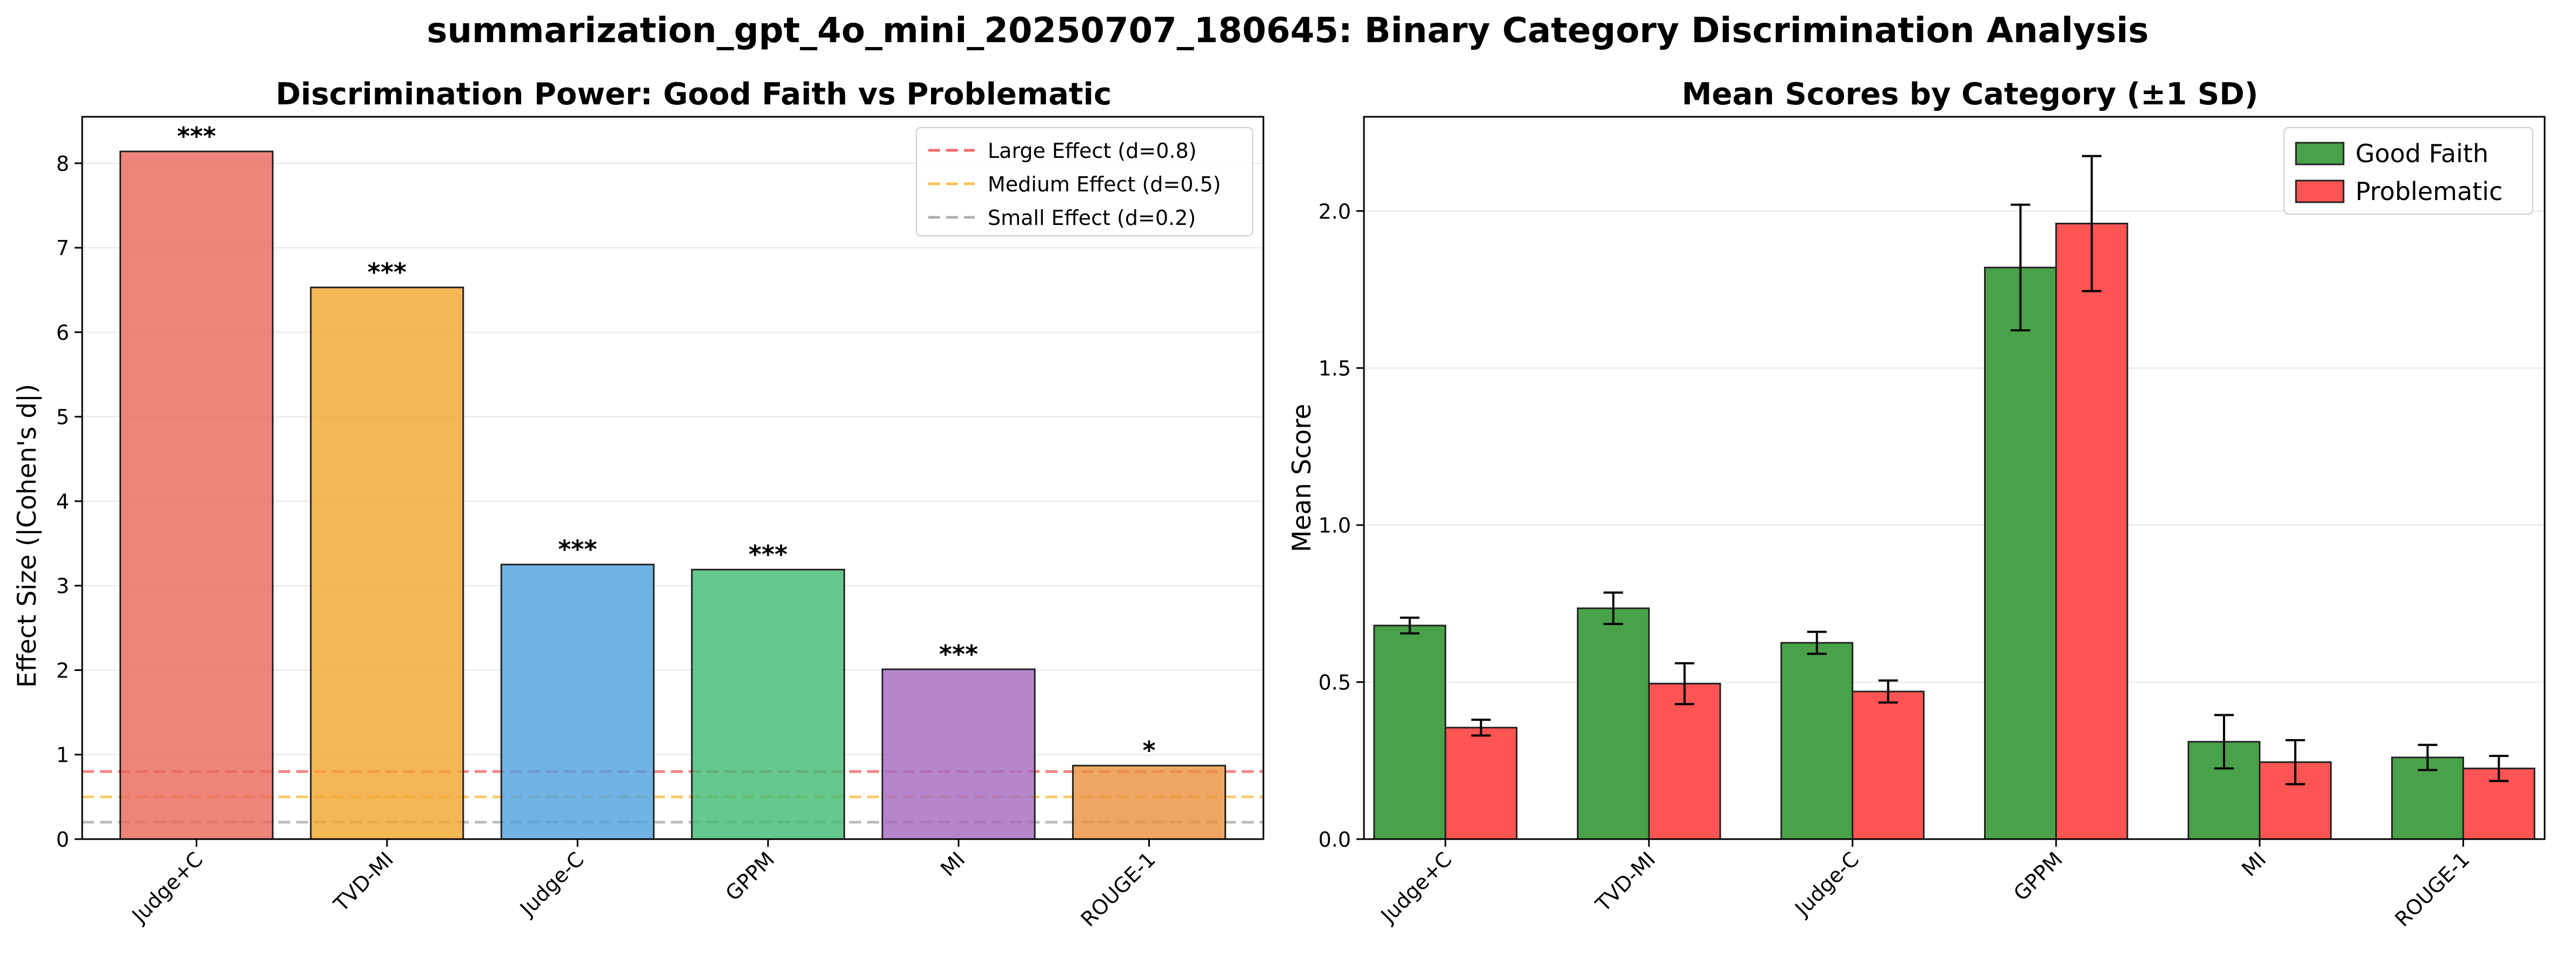 This screenshot has width=2576, height=964. What do you see at coordinates (1335, 683) in the screenshot?
I see `y-tick-label: 0.5` at bounding box center [1335, 683].